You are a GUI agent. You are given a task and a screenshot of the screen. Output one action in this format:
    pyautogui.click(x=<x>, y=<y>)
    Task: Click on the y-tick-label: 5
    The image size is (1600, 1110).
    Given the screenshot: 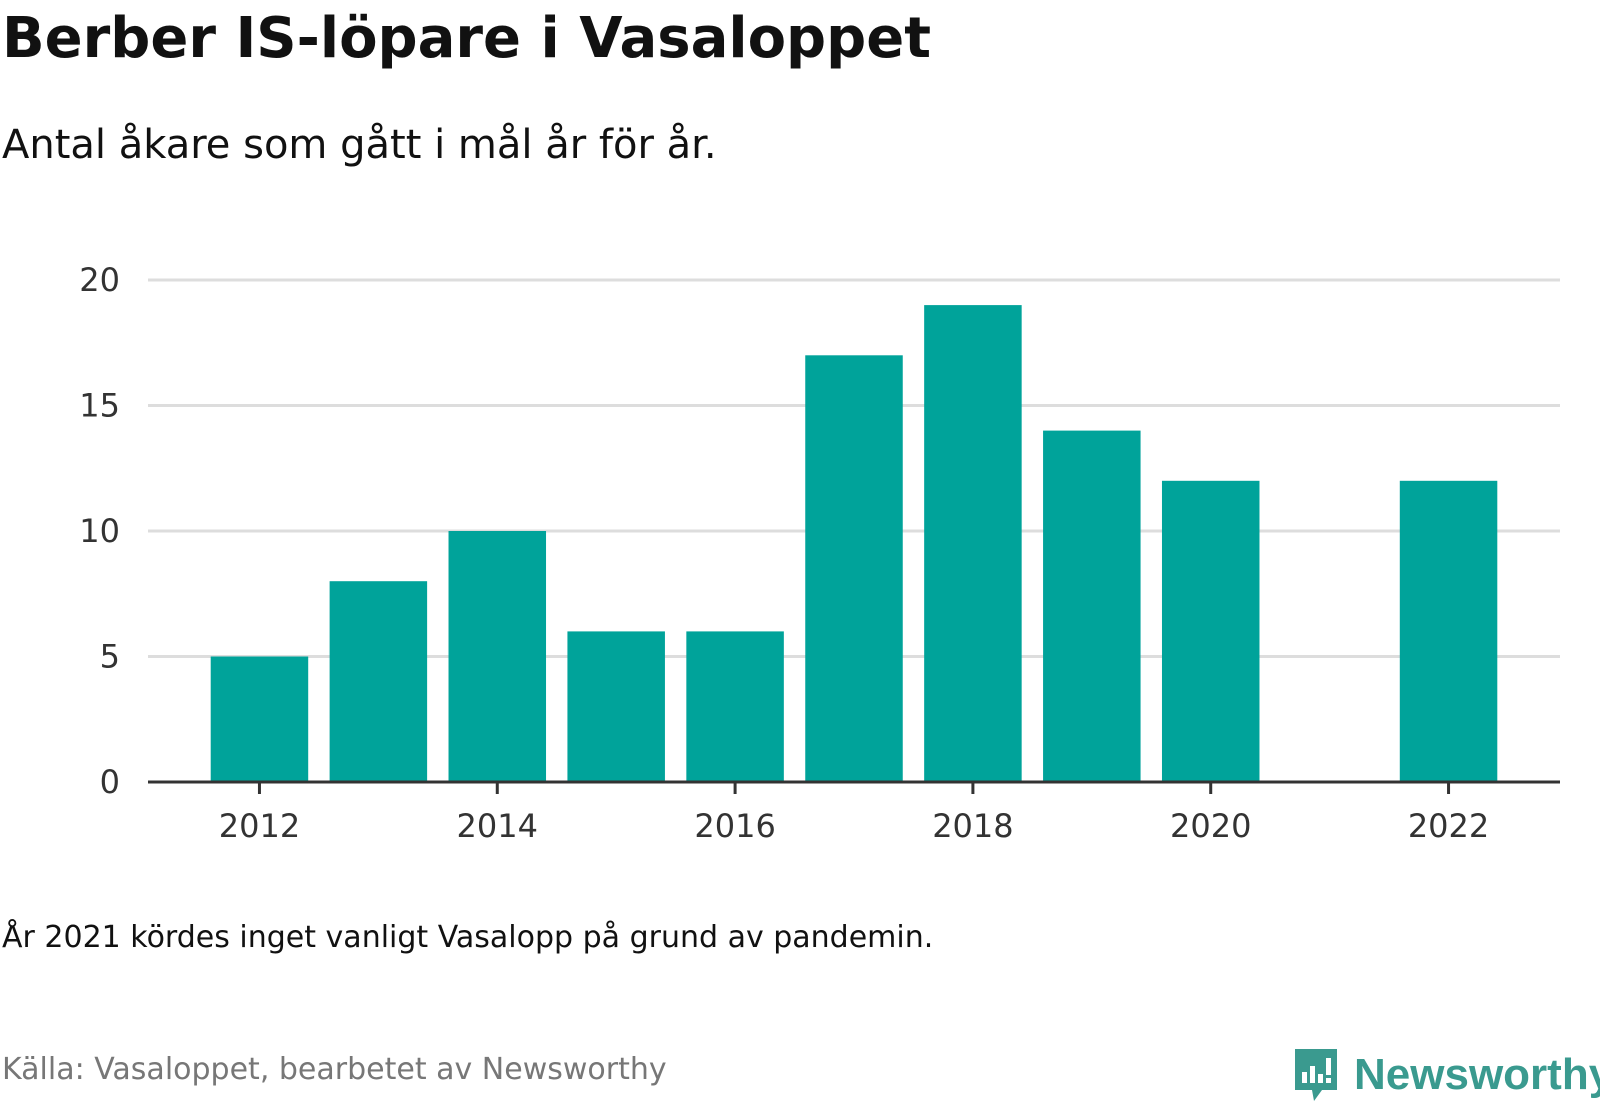 What is the action you would take?
    pyautogui.click(x=110, y=657)
    